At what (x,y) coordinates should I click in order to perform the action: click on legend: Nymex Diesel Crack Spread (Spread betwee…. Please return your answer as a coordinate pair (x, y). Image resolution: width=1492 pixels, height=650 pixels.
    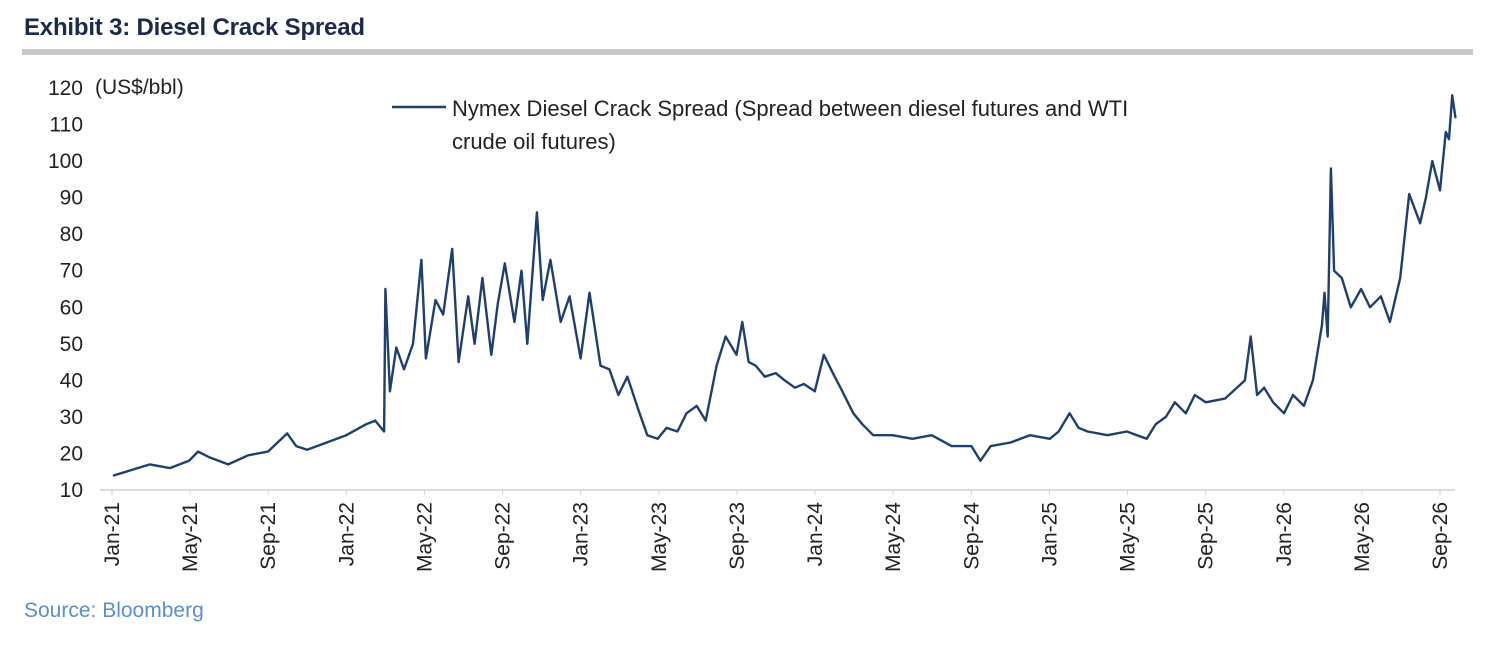
    Looking at the image, I should click on (760, 125).